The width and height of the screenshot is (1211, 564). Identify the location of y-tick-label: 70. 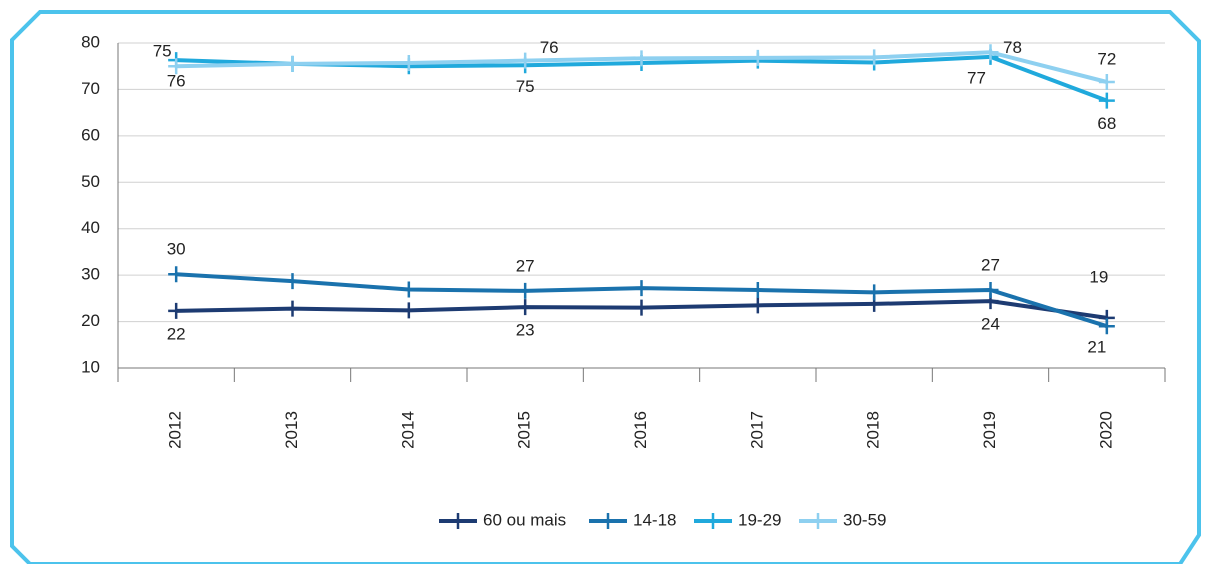
(90, 88).